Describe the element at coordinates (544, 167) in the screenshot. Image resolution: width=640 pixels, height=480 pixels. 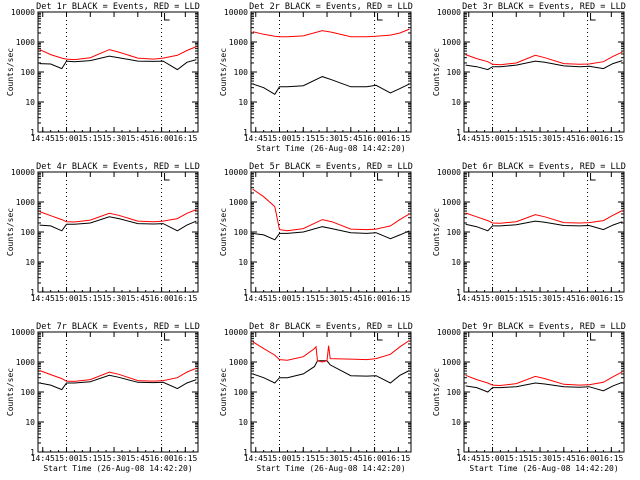
I see `chart-title: Det 6r BLACK = Events, RED = LLD` at that location.